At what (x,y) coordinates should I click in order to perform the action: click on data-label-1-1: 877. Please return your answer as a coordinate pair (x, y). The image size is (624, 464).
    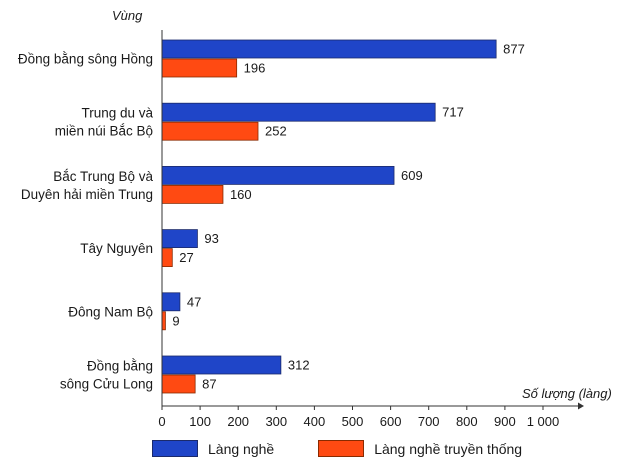
    Looking at the image, I should click on (514, 49).